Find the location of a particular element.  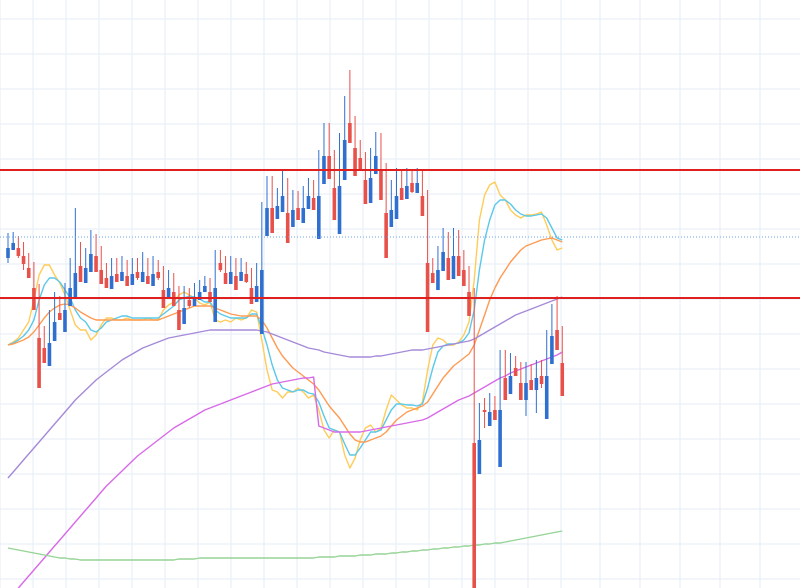

moving-average-line is located at coordinates (285, 545).